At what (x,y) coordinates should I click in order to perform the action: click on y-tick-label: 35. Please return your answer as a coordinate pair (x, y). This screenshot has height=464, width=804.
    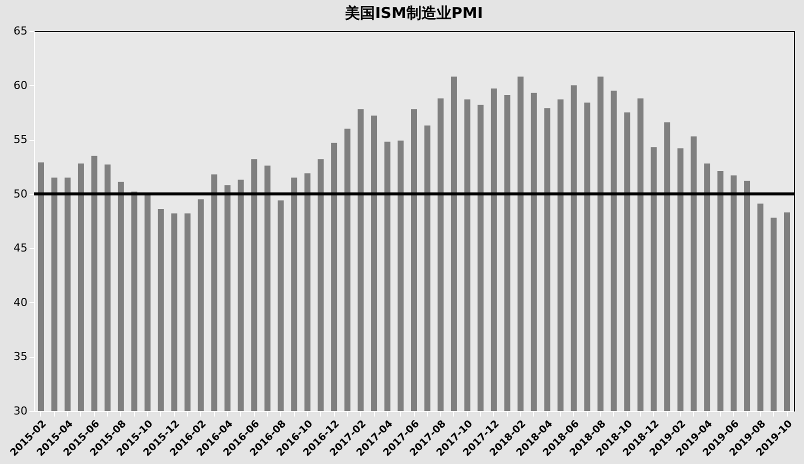
    Looking at the image, I should click on (21, 357).